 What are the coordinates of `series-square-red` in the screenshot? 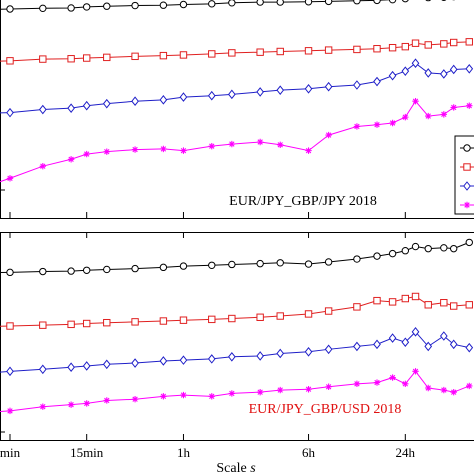 It's located at (236, 51).